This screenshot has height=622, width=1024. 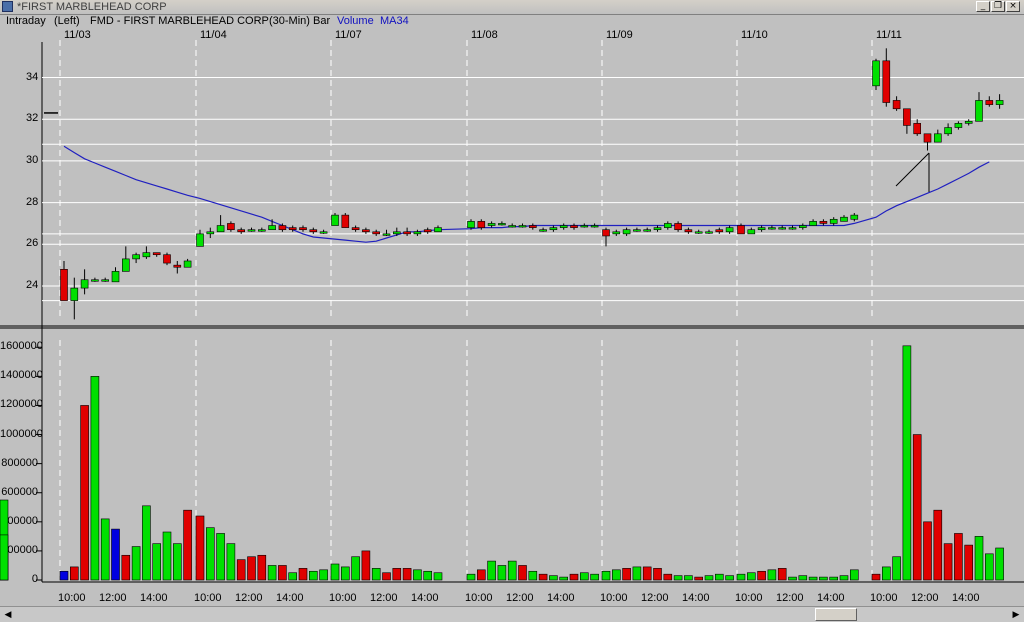 I want to click on volume-tick-label: 1600000, so click(x=21, y=346).